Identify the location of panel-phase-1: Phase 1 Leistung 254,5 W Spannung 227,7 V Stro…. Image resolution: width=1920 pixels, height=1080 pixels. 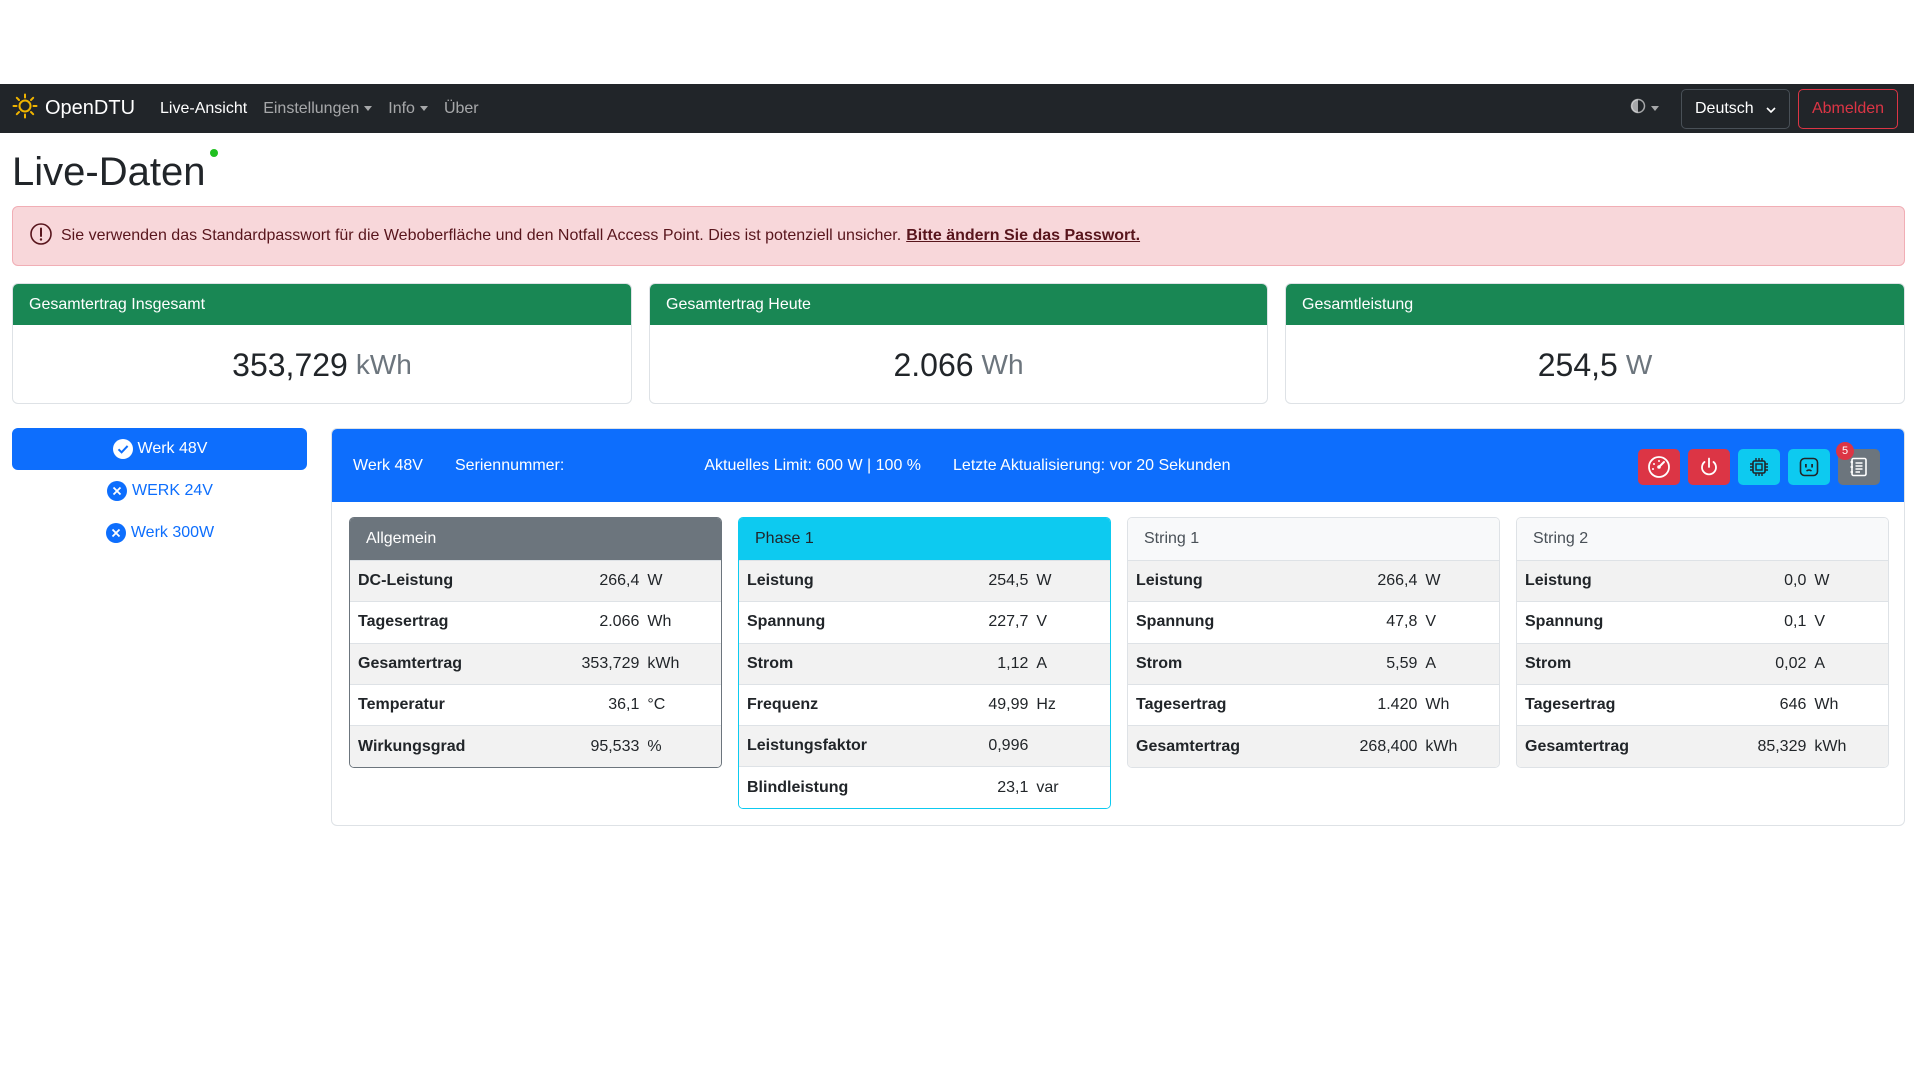
(924, 663).